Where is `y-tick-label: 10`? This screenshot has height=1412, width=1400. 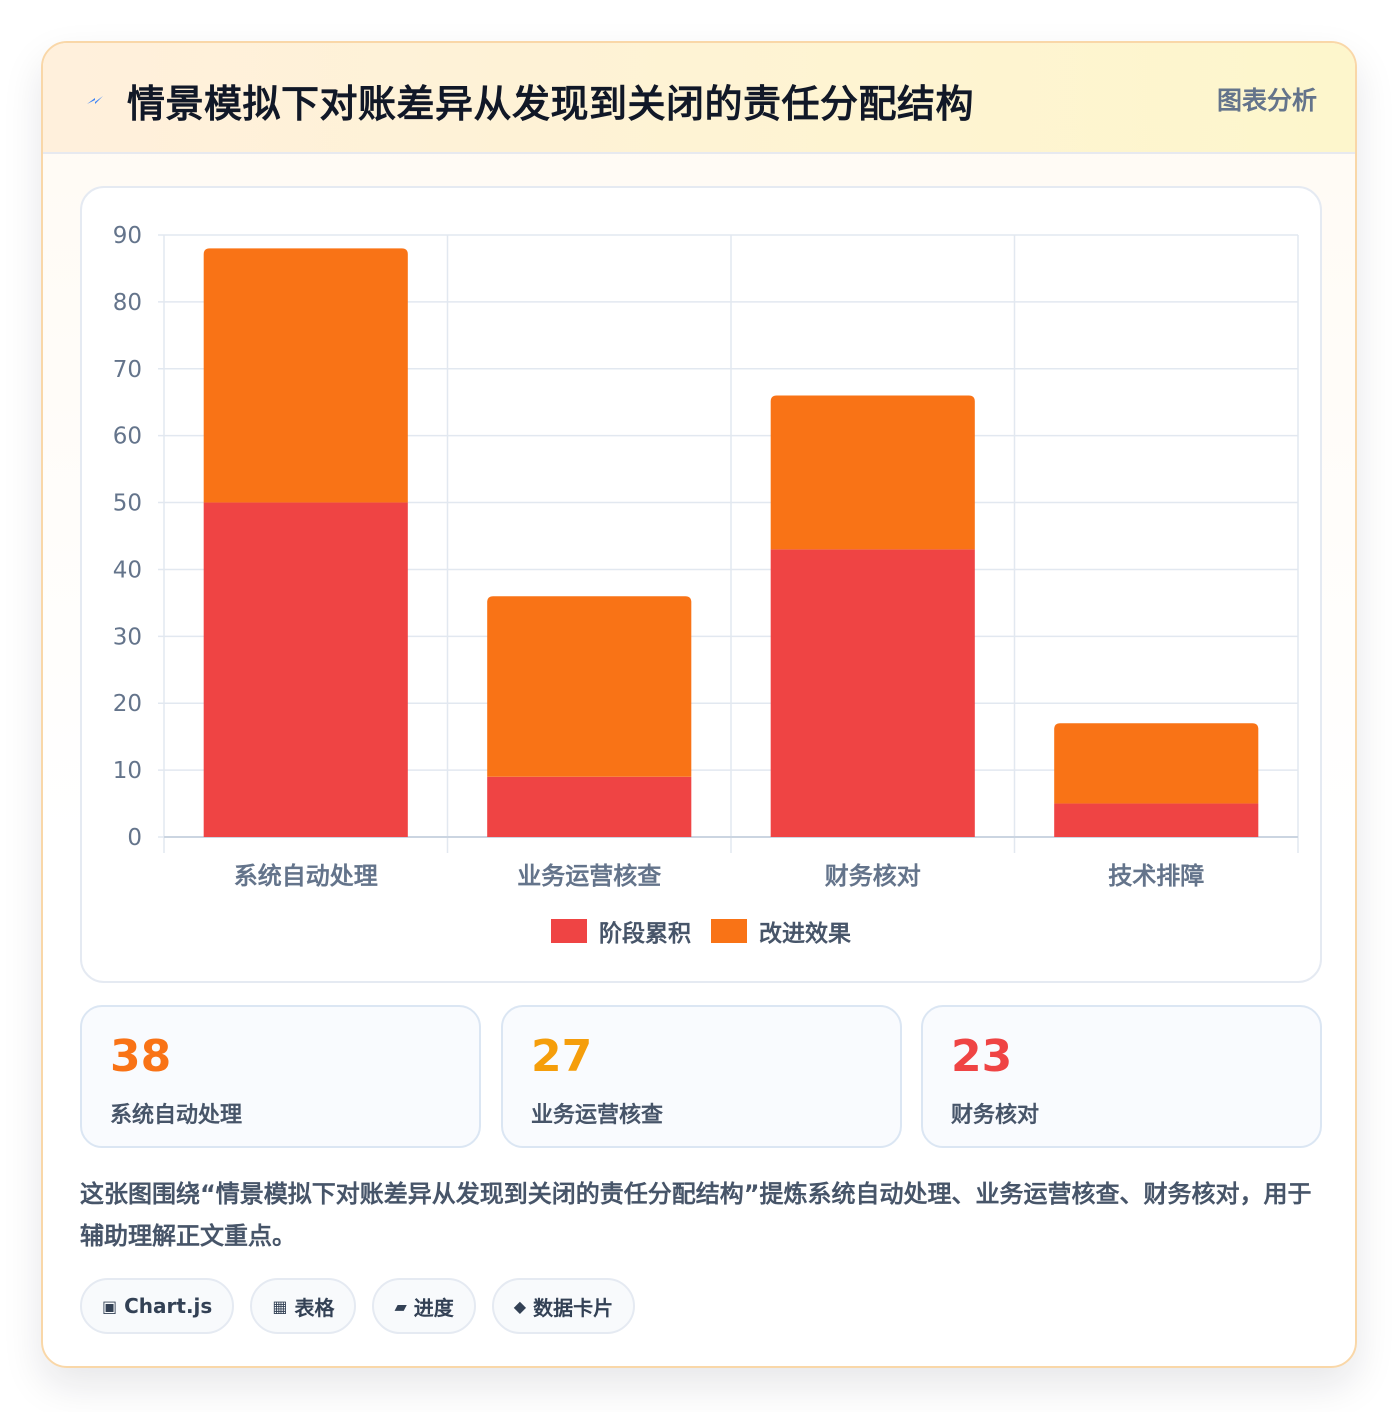 y-tick-label: 10 is located at coordinates (127, 771).